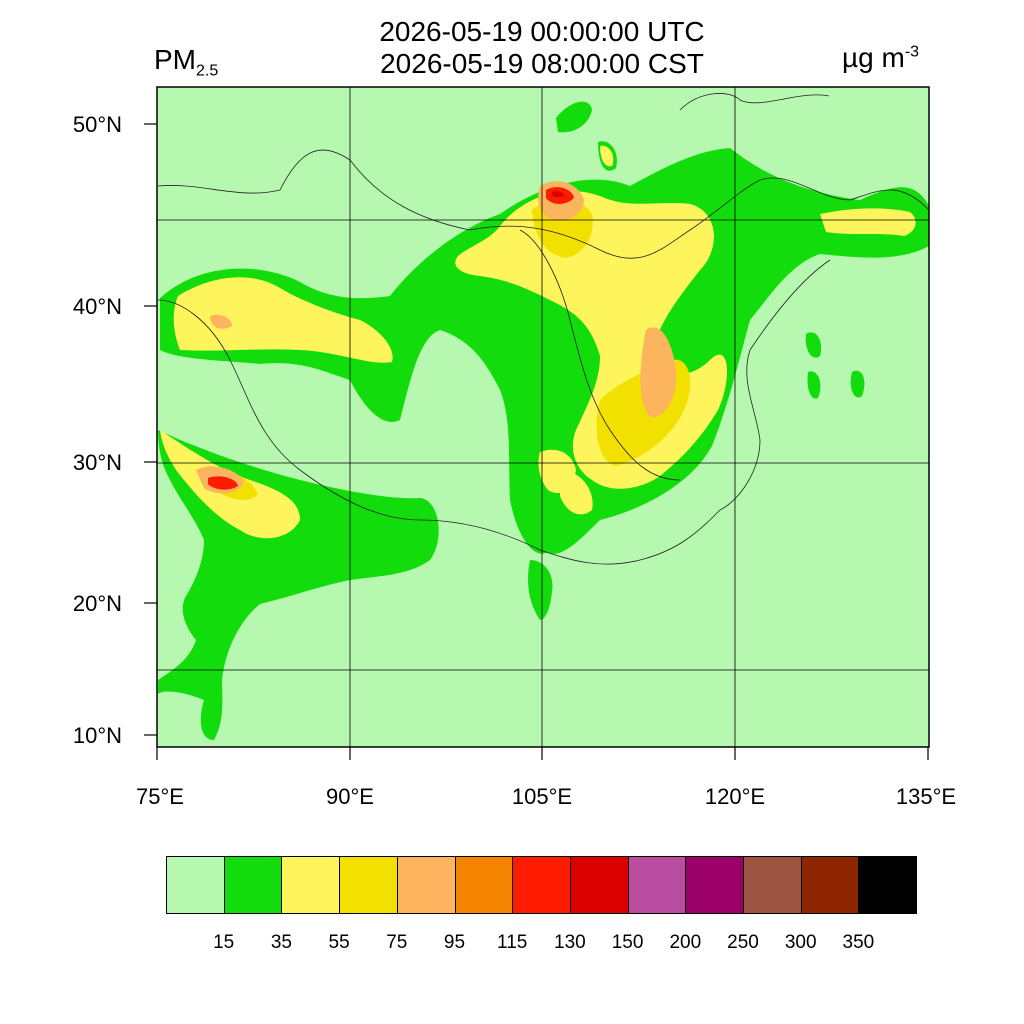 The width and height of the screenshot is (1024, 1024). I want to click on lon-label-75: 75°E, so click(160, 796).